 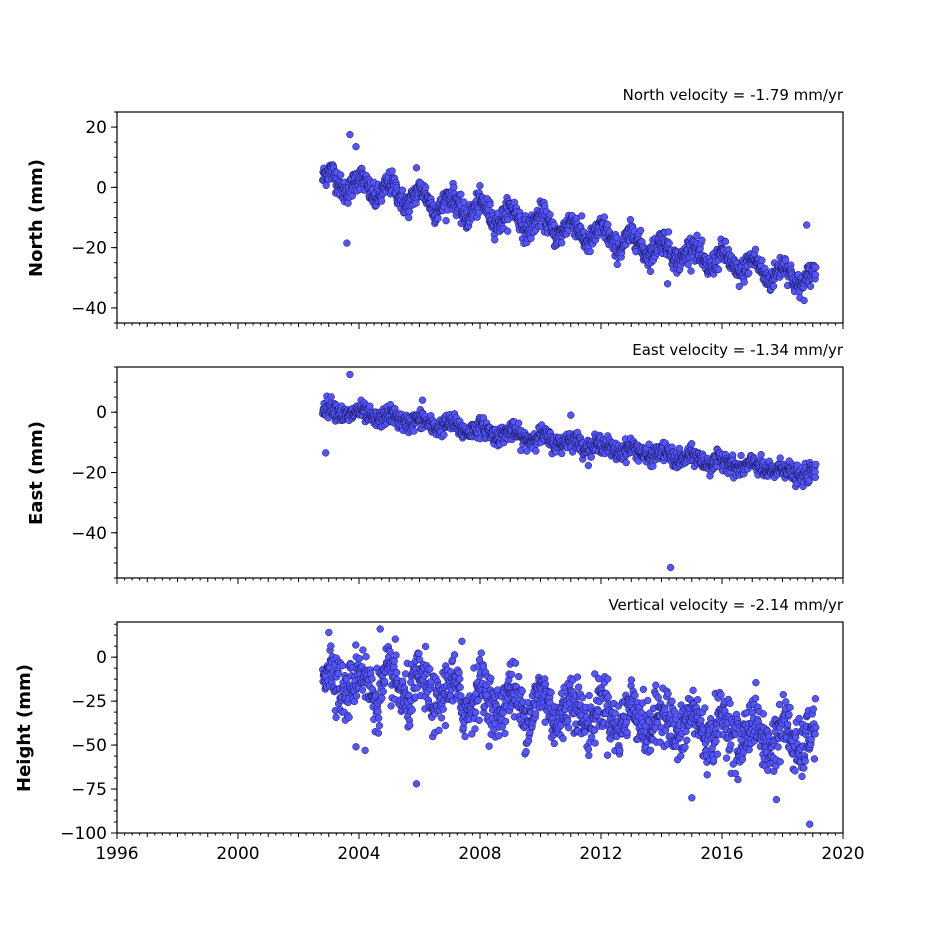 I want to click on y-tick-label: −75, so click(x=89, y=790).